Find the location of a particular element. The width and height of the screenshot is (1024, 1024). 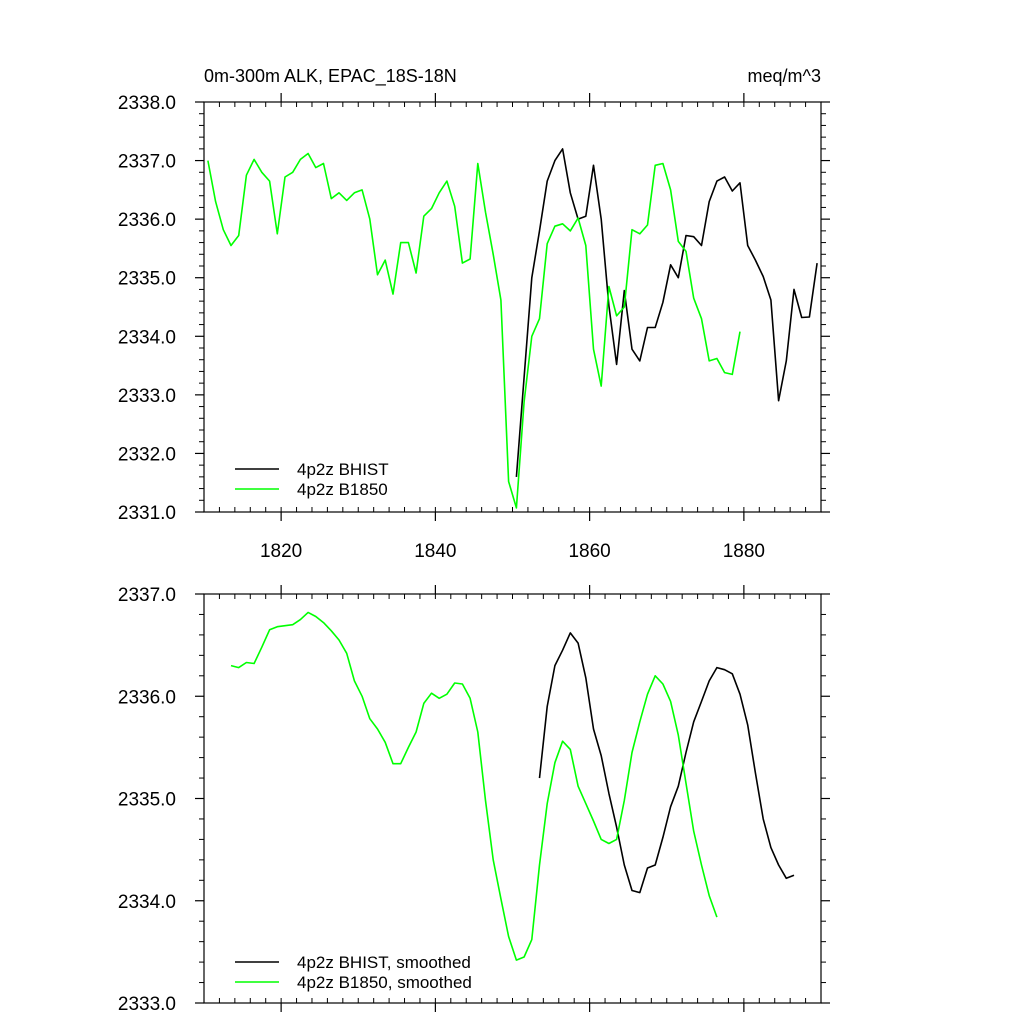

legend-label: 4p2z B1850 is located at coordinates (342, 489).